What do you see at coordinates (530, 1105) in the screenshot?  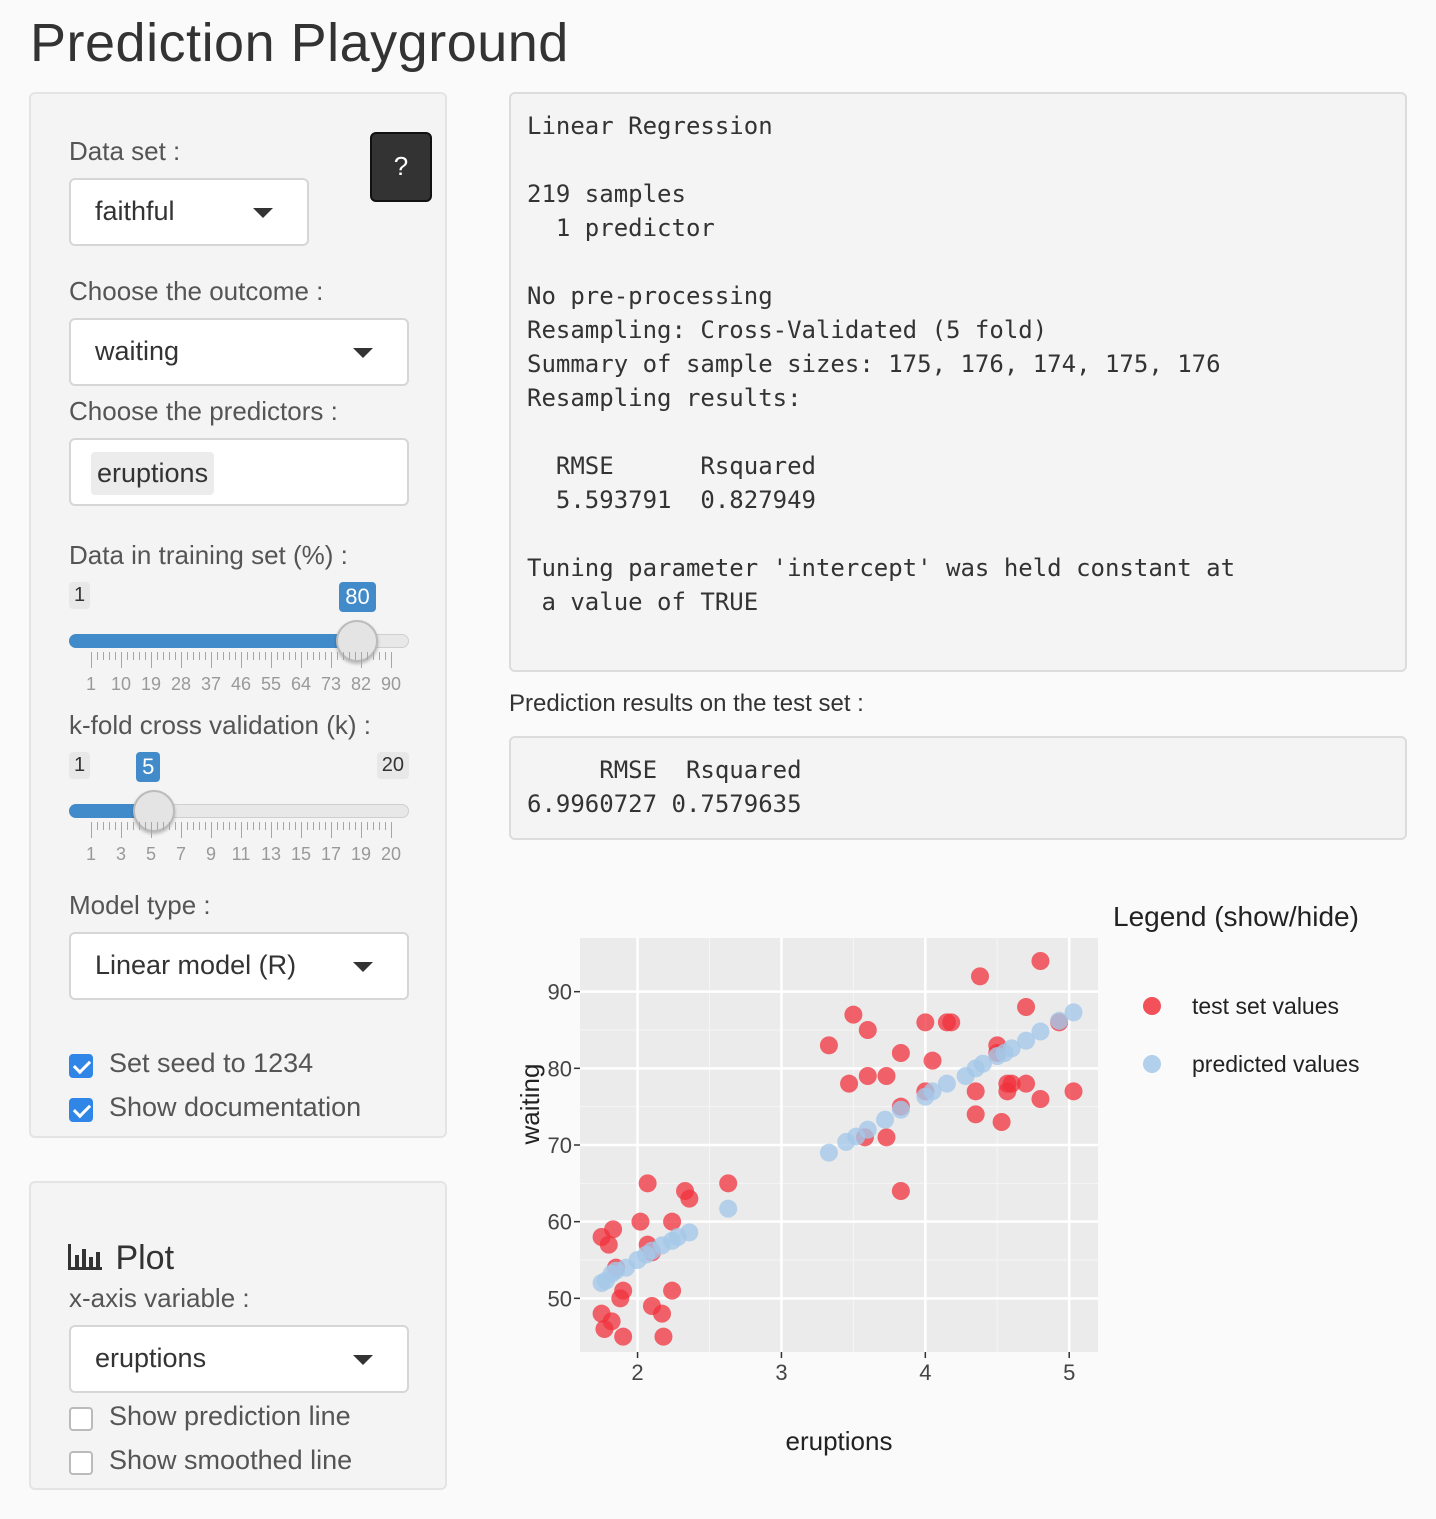 I see `y-axis-label: waiting` at bounding box center [530, 1105].